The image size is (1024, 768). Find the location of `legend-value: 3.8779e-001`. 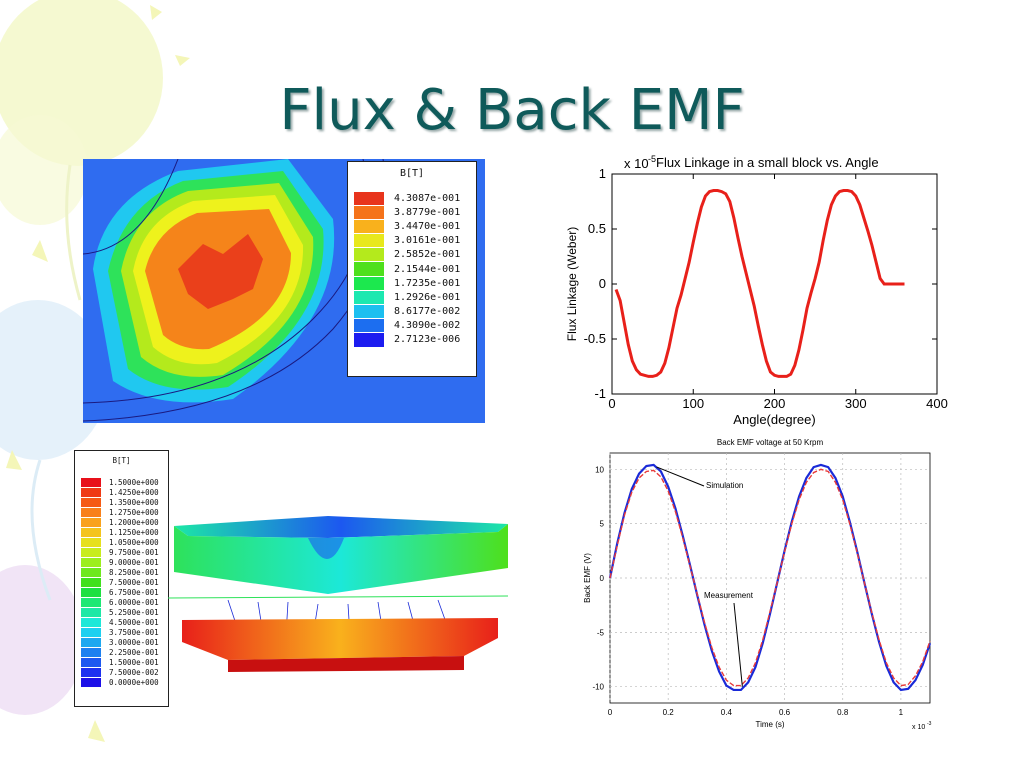

legend-value: 3.8779e-001 is located at coordinates (427, 212).